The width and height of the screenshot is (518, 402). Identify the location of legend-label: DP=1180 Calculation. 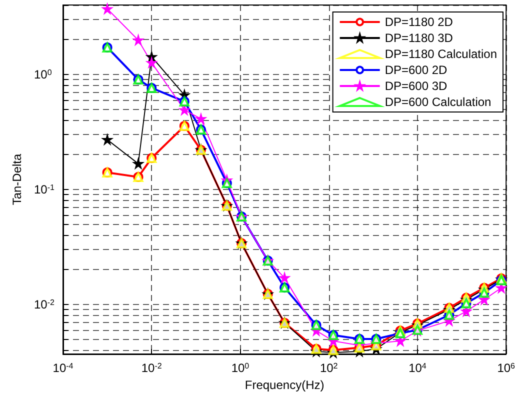
(441, 54).